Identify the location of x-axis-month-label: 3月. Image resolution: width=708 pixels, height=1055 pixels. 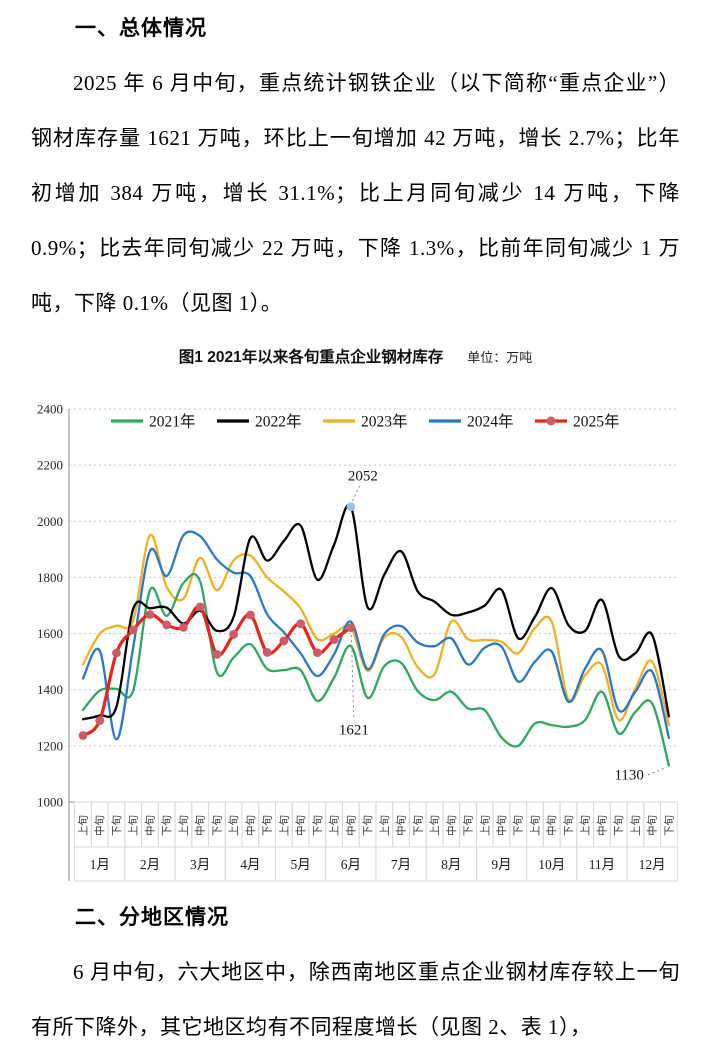
(200, 864).